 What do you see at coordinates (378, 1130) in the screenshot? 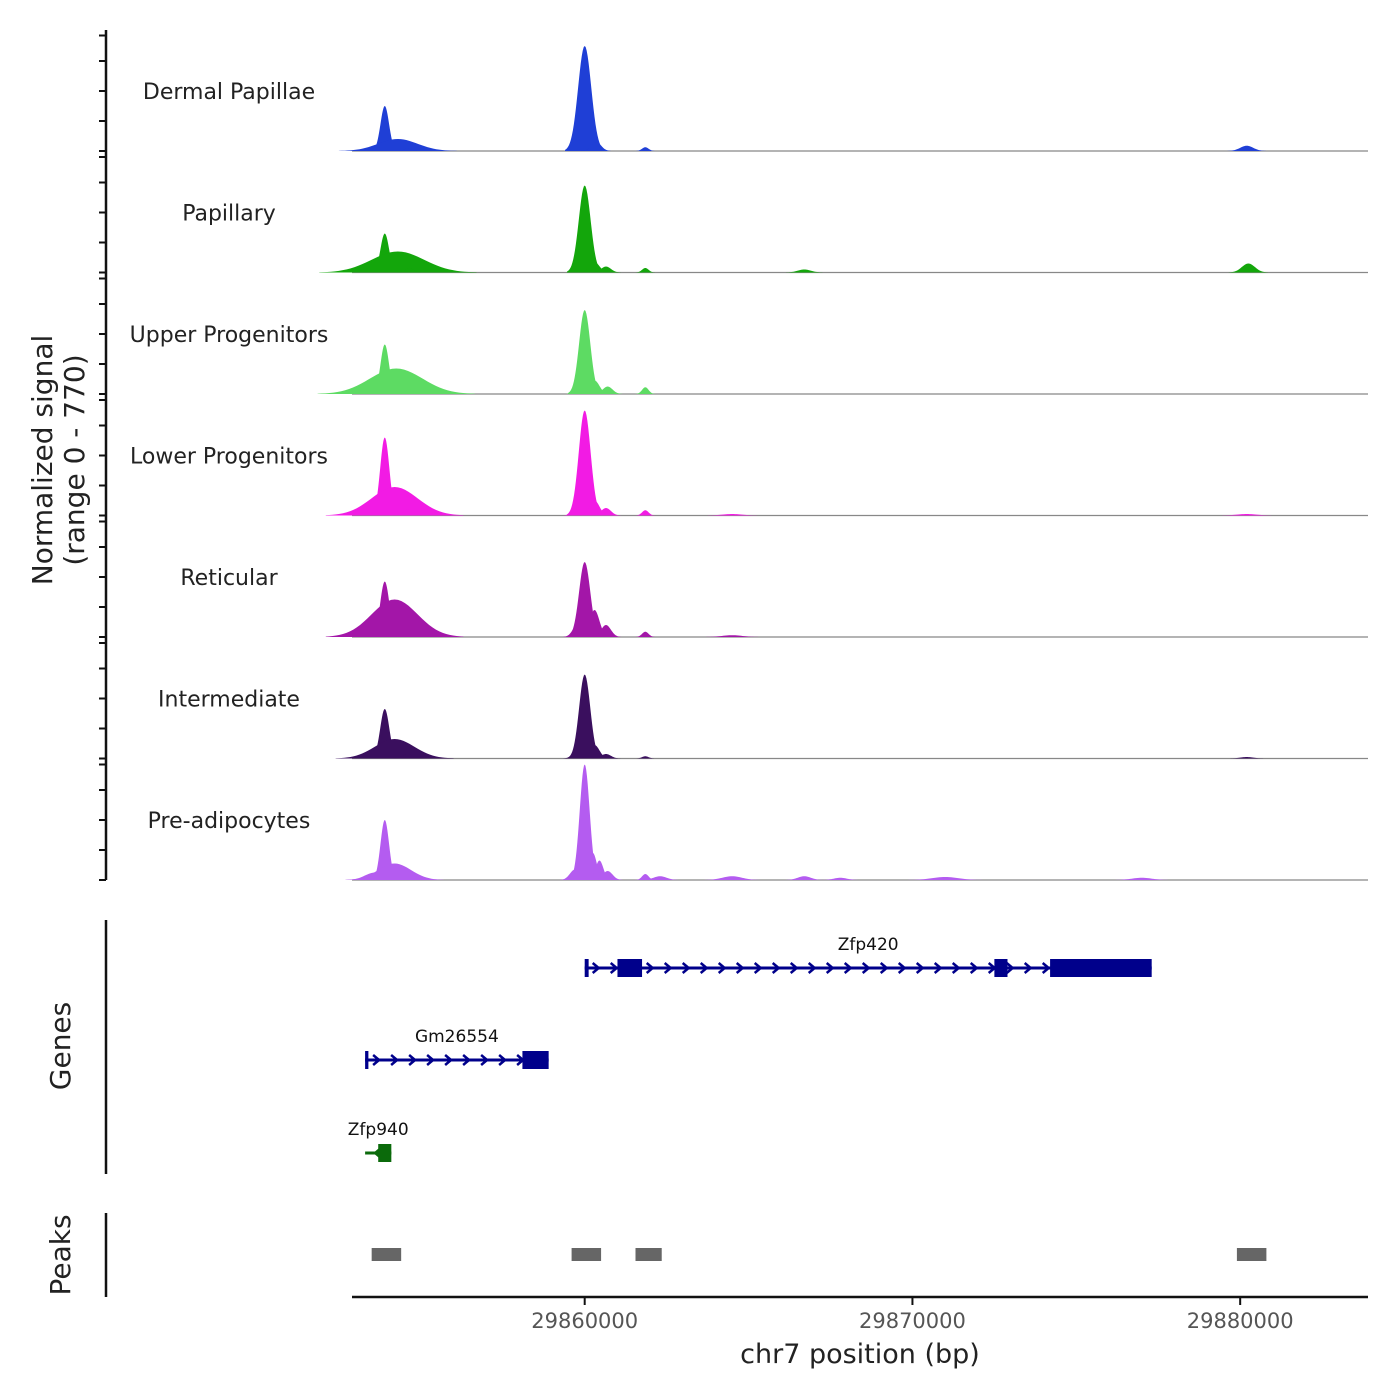
I see `gene-name: Zfp940` at bounding box center [378, 1130].